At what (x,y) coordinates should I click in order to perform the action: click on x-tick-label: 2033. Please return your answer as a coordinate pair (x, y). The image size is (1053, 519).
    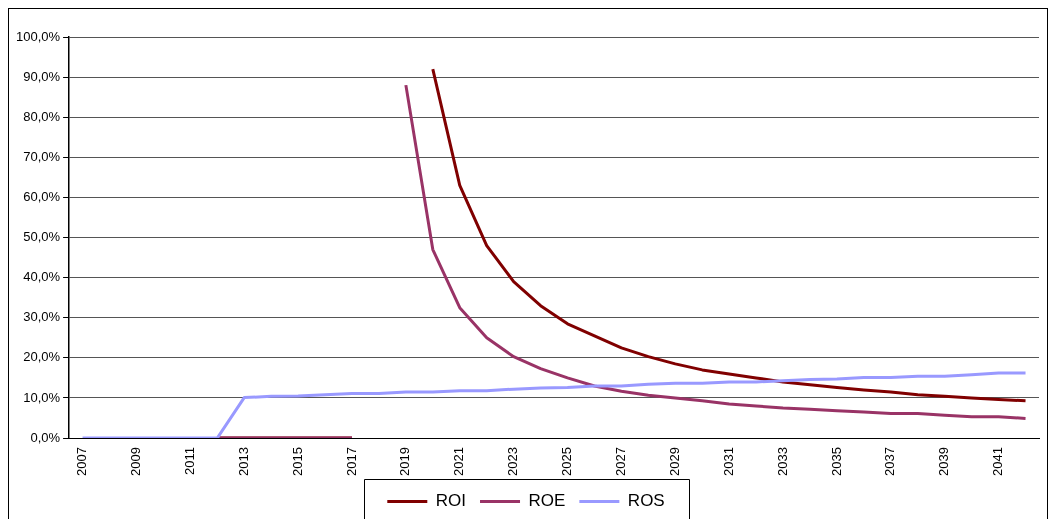
    Looking at the image, I should click on (782, 461).